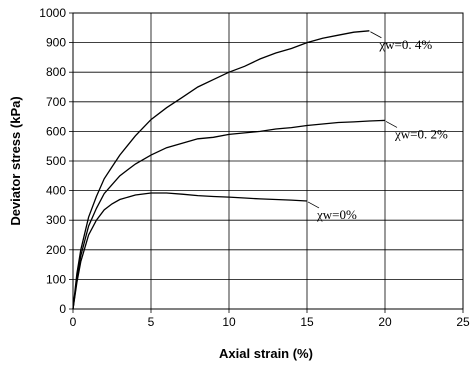 The height and width of the screenshot is (366, 470). What do you see at coordinates (405, 44) in the screenshot?
I see `series-label-0: χw=0. 4%` at bounding box center [405, 44].